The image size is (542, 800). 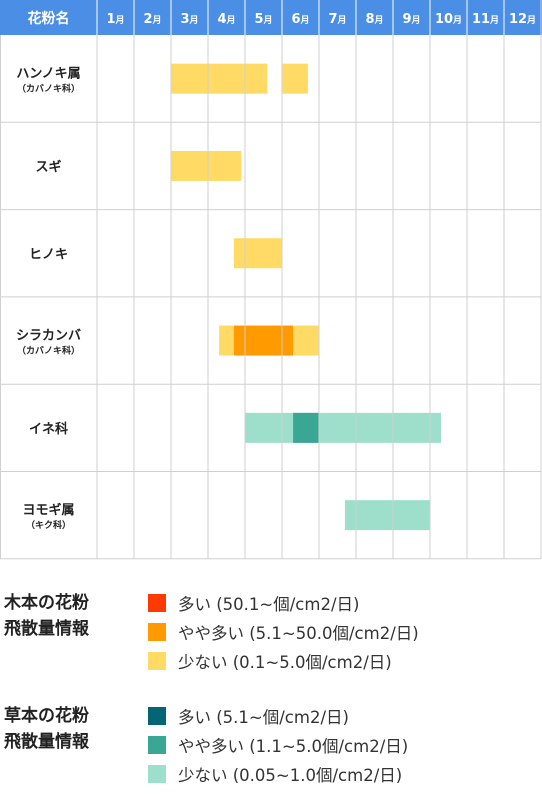 What do you see at coordinates (337, 19) in the screenshot?
I see `month-header: 7月` at bounding box center [337, 19].